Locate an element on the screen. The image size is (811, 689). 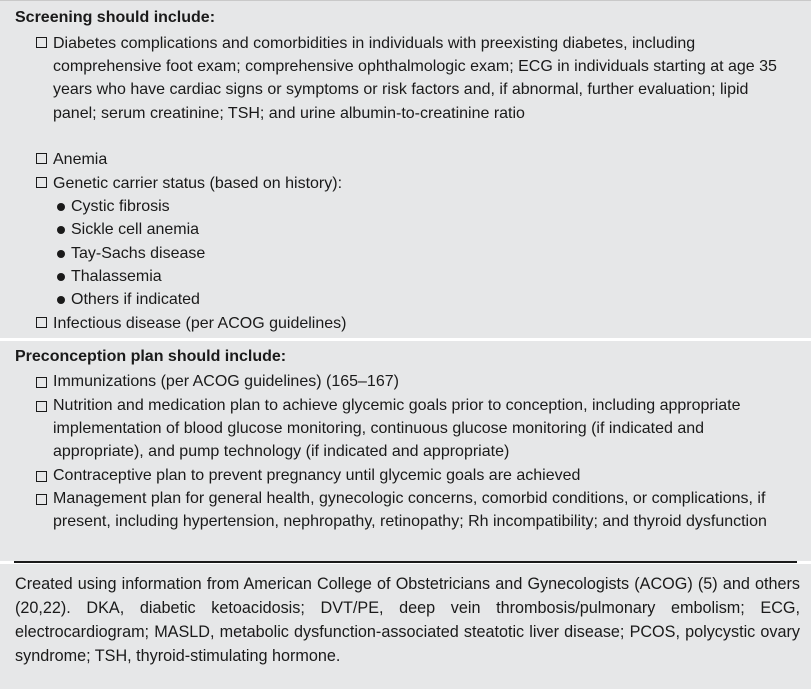
genetic-bullet-item: Others if indicated is located at coordinates (128, 299).